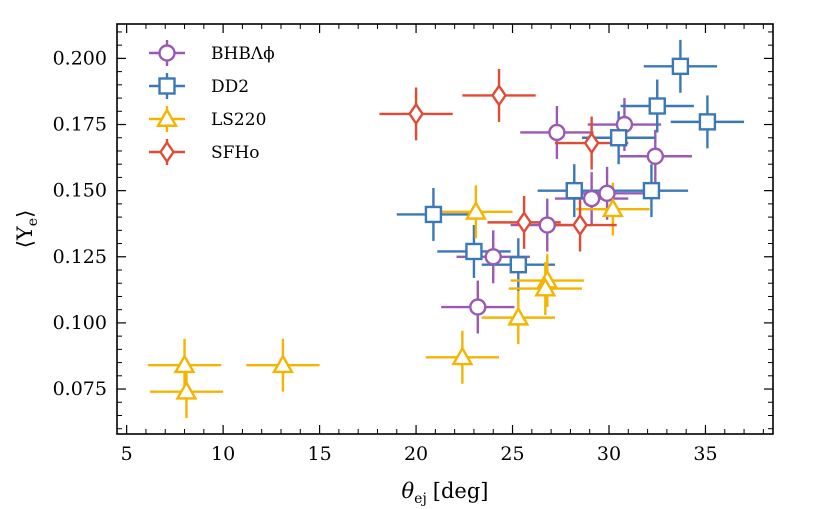 The width and height of the screenshot is (814, 509). Describe the element at coordinates (705, 454) in the screenshot. I see `x-tick-label: 35` at that location.